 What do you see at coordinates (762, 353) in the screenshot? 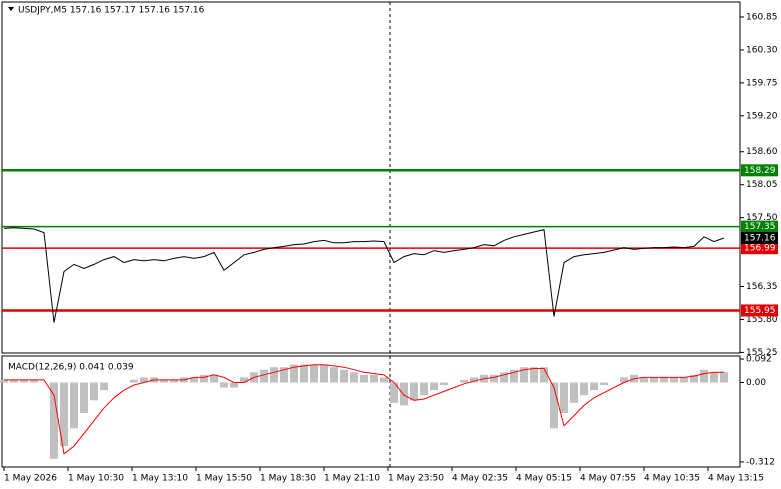
I see `y-tick-label: 155.25` at bounding box center [762, 353].